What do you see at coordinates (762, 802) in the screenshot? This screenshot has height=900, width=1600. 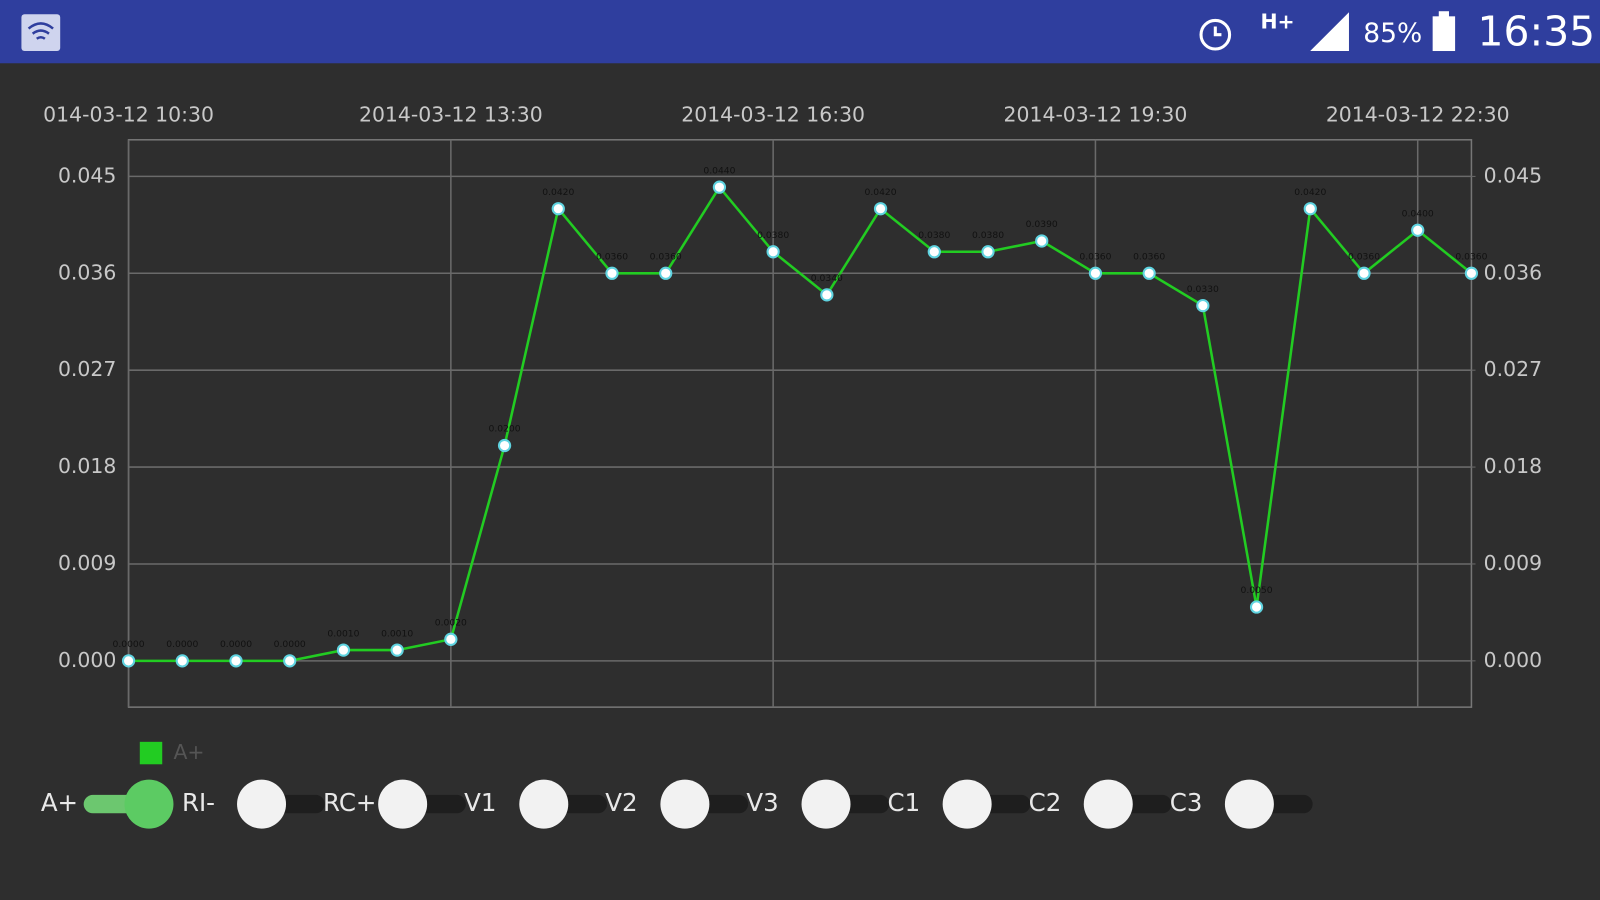 I see `toggle-label: V3` at bounding box center [762, 802].